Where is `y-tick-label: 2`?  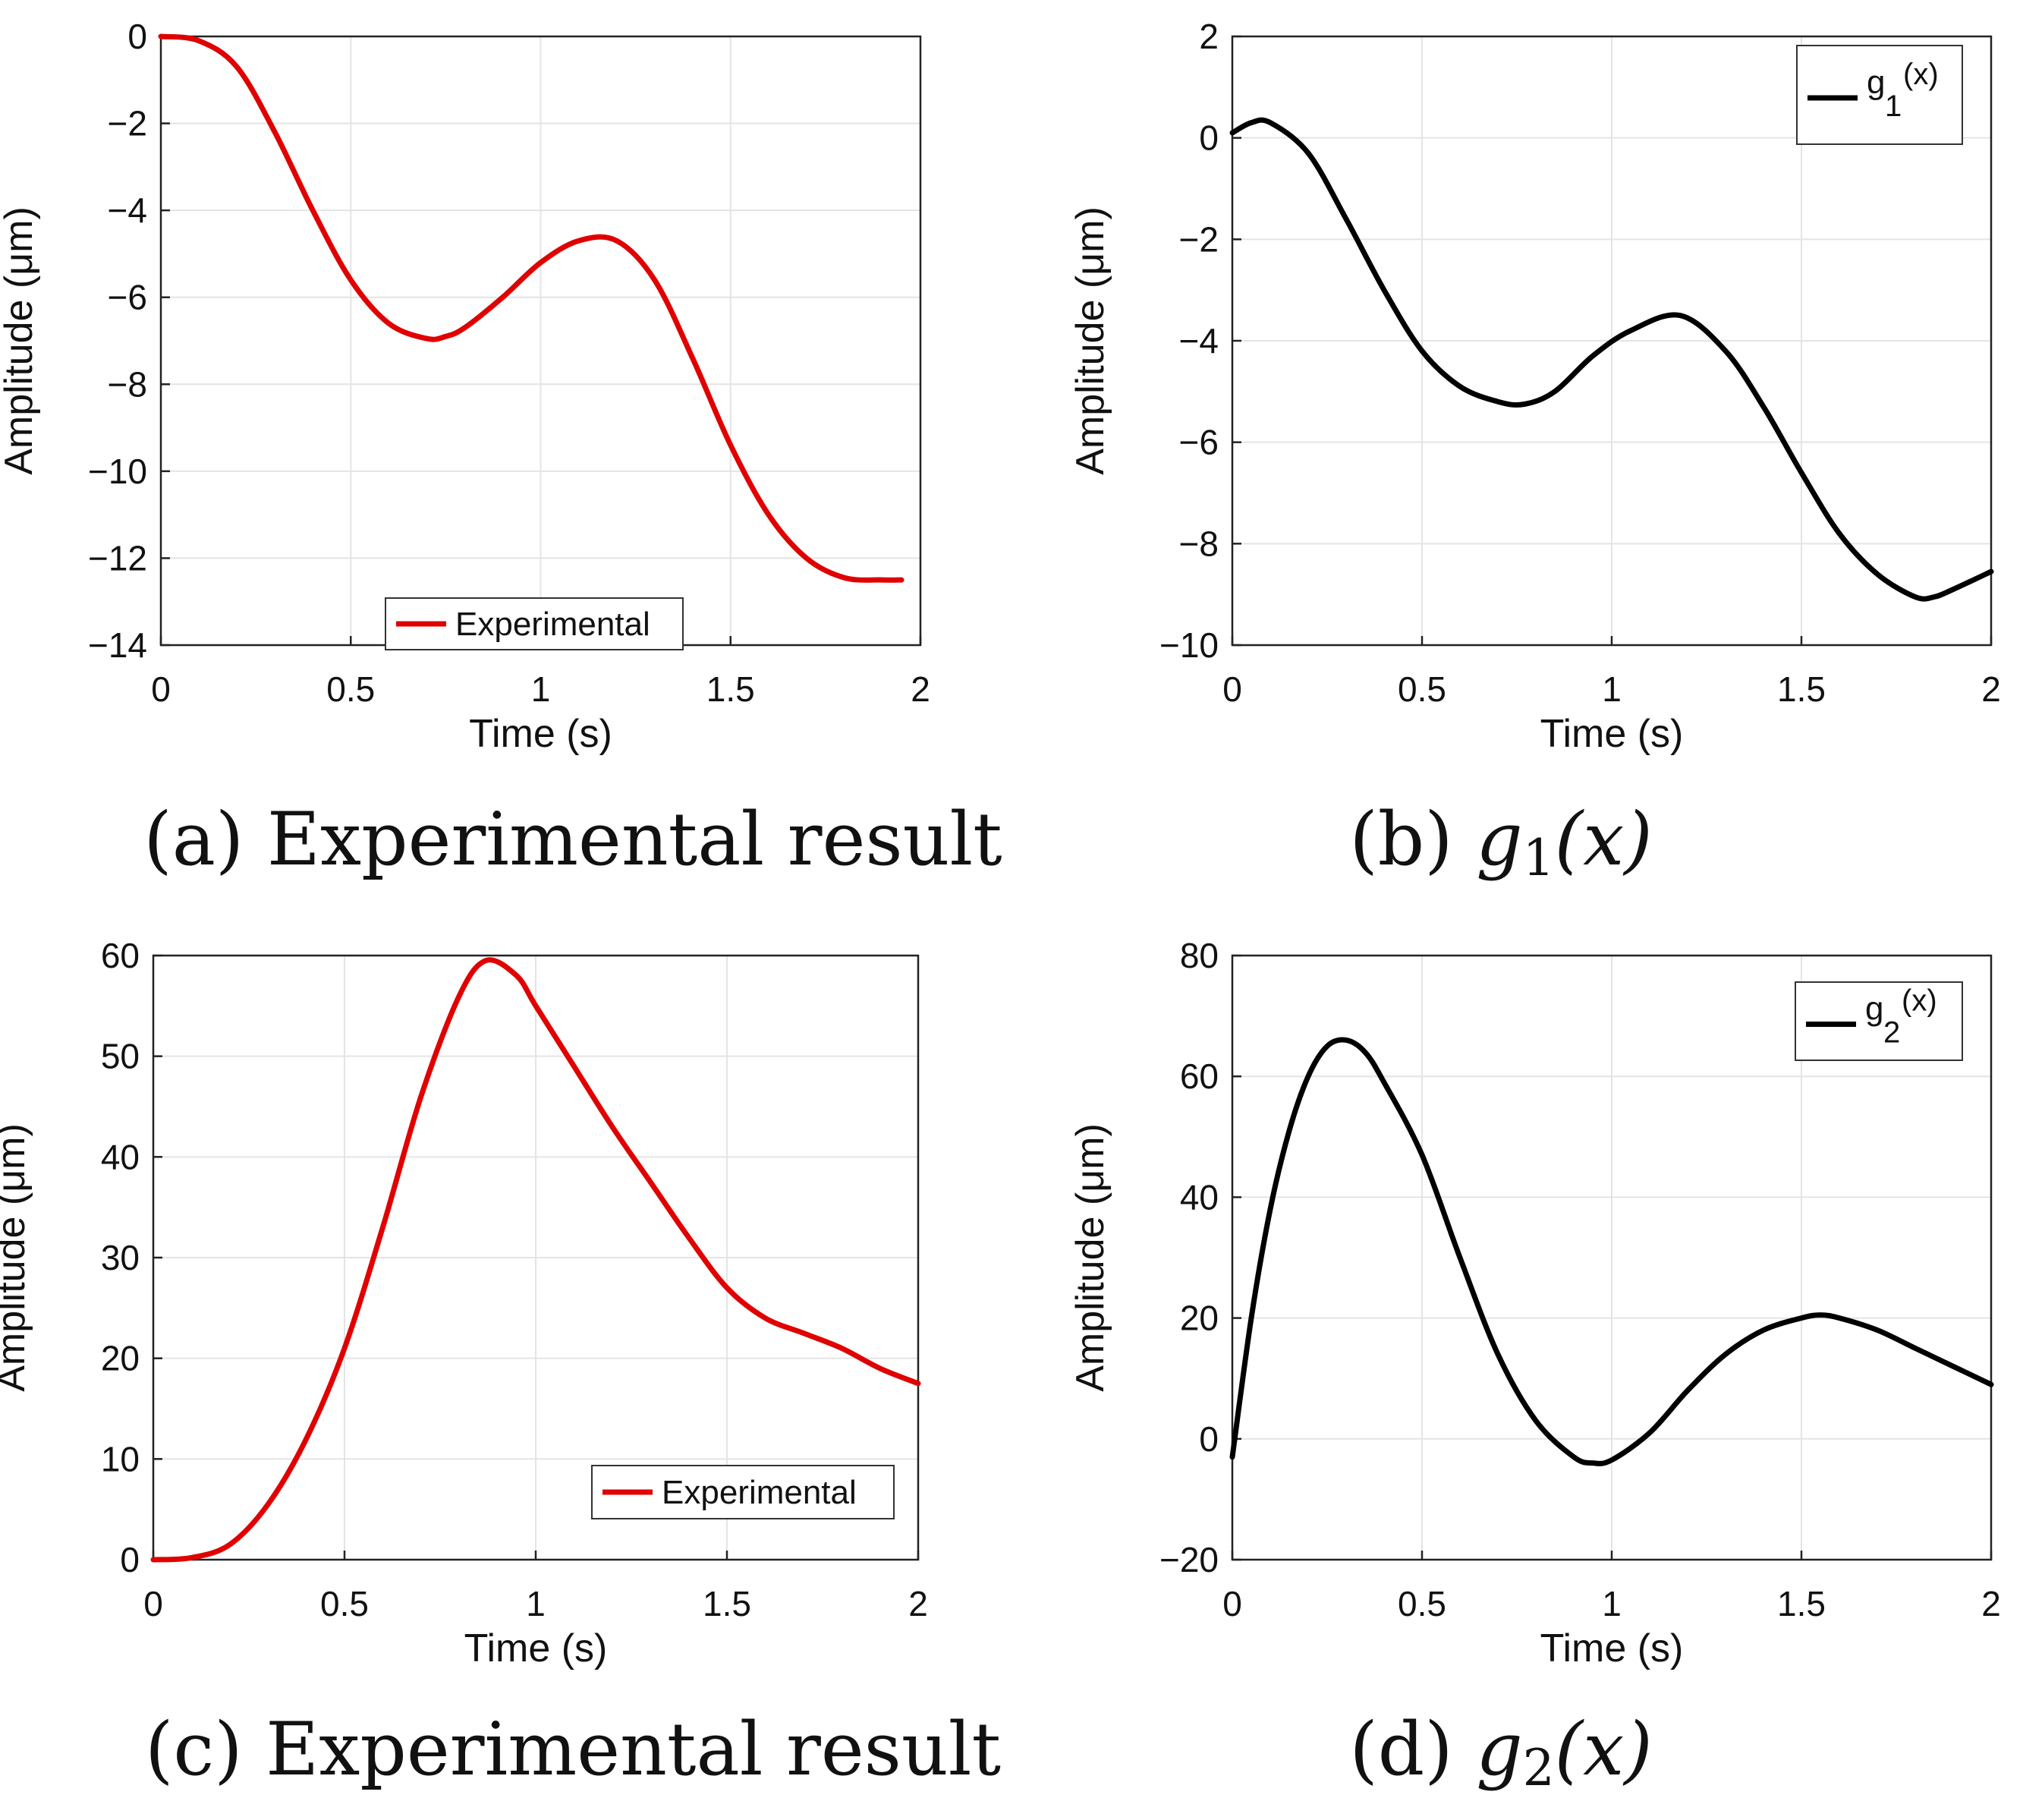 y-tick-label: 2 is located at coordinates (1209, 36).